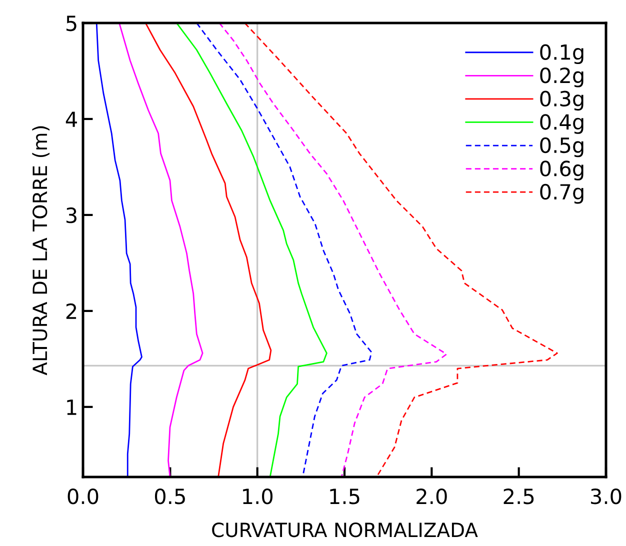  Describe the element at coordinates (562, 194) in the screenshot. I see `legend-label: 0.7g` at that location.